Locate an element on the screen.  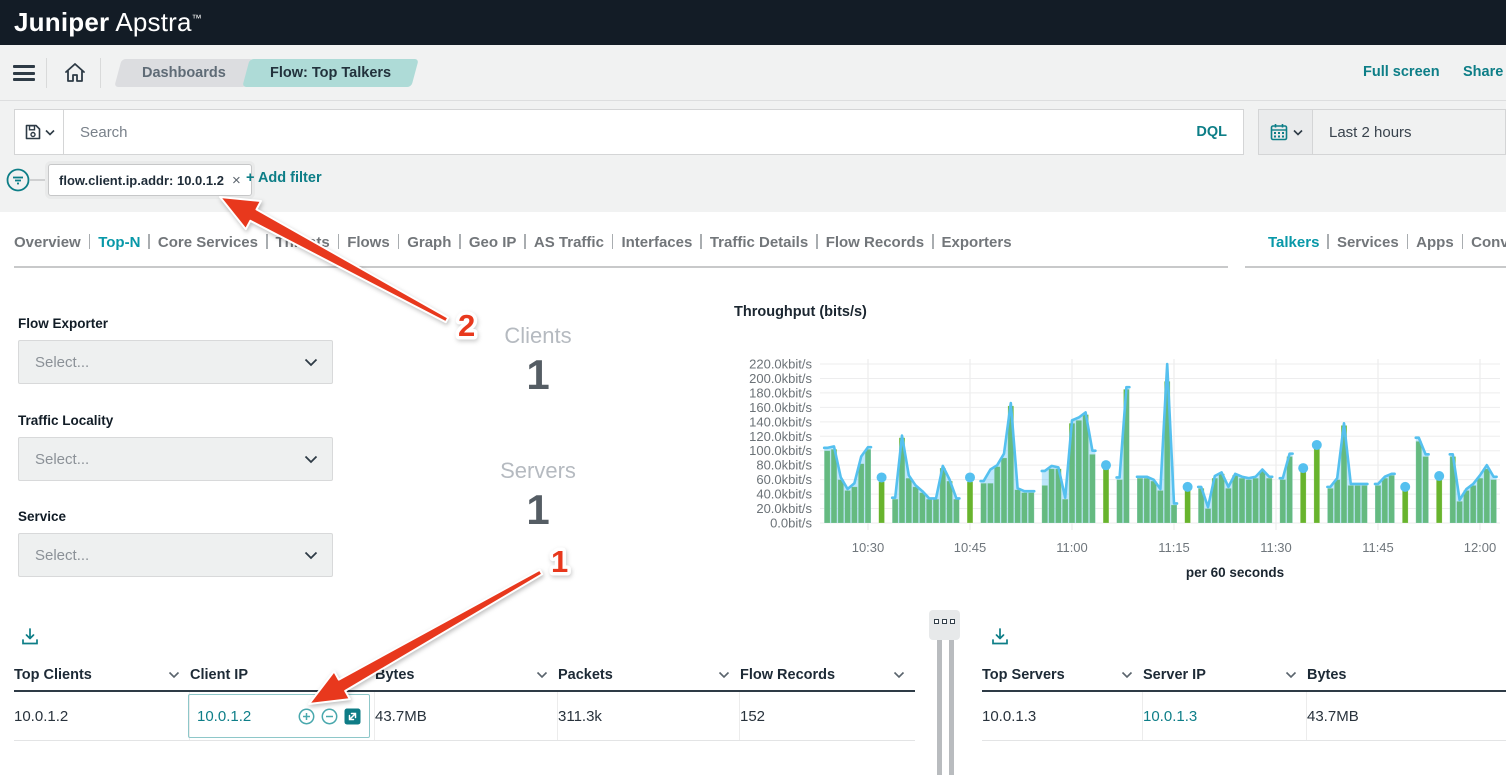
dql-button: DQL is located at coordinates (1211, 132).